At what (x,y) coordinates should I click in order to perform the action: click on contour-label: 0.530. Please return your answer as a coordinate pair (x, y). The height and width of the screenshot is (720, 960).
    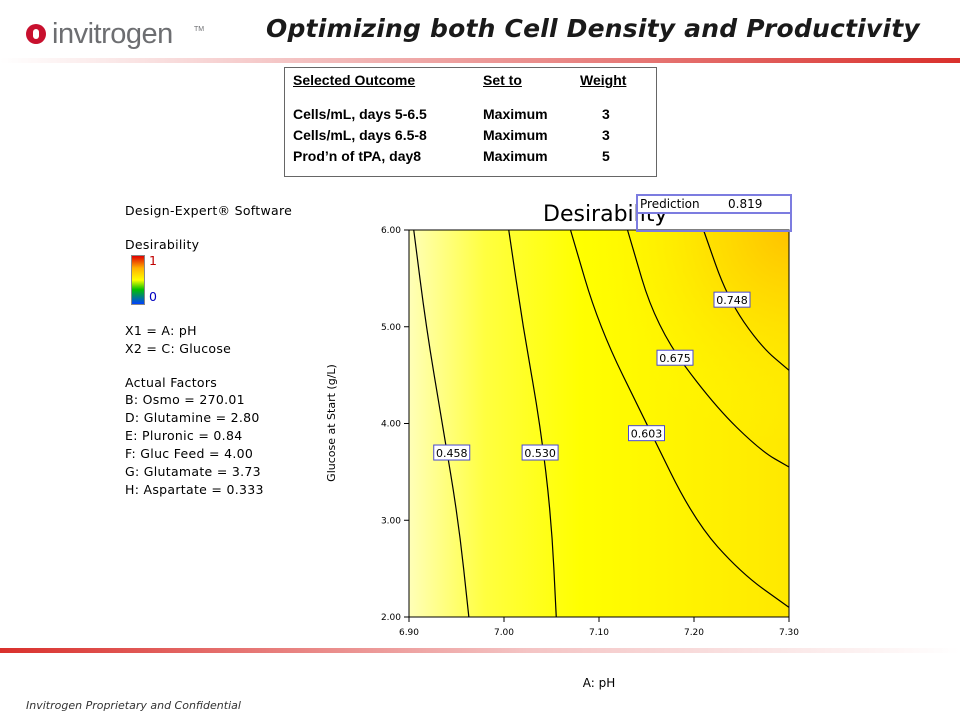
    Looking at the image, I should click on (540, 453).